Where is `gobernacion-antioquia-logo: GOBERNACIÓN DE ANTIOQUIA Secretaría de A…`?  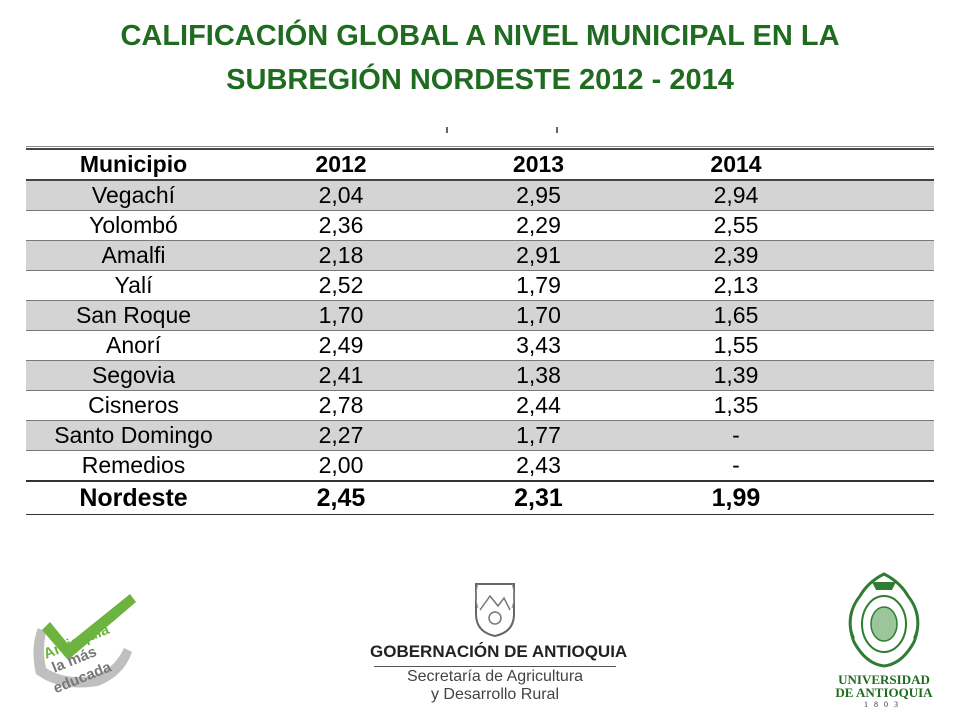
gobernacion-antioquia-logo: GOBERNACIÓN DE ANTIOQUIA Secretaría de A… is located at coordinates (499, 642).